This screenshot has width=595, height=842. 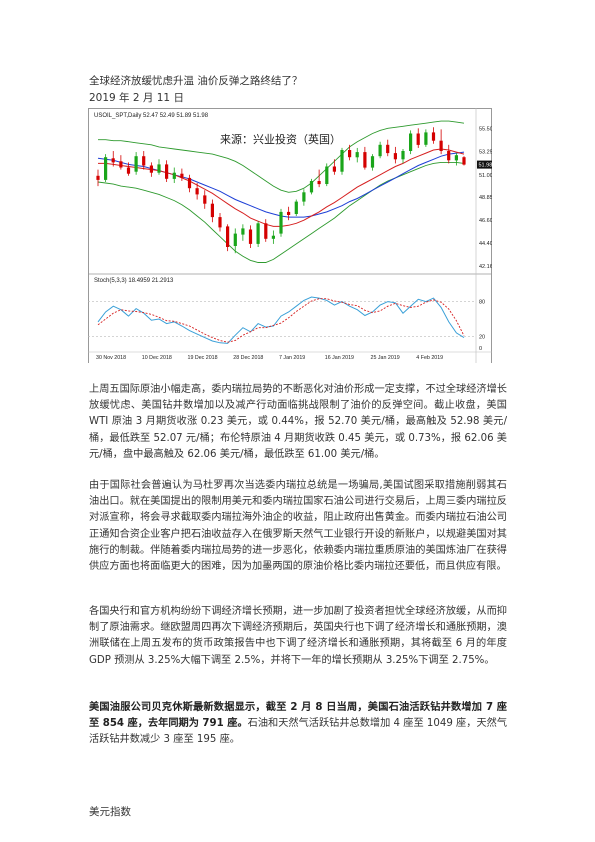 What do you see at coordinates (485, 198) in the screenshot?
I see `price-tick-label: 48.85` at bounding box center [485, 198].